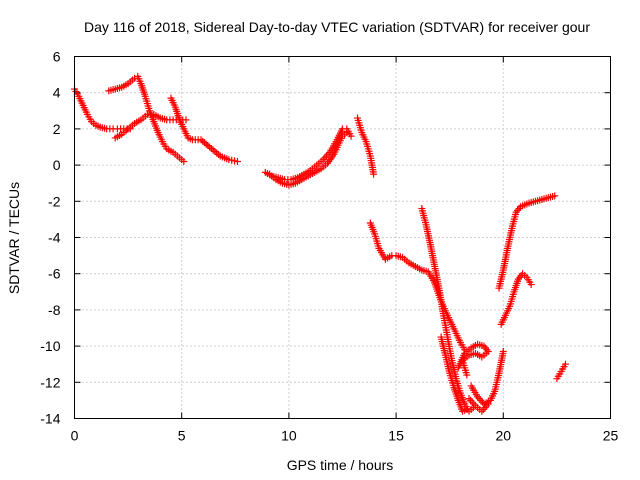 The width and height of the screenshot is (640, 480). I want to click on series-arc15, so click(516, 299).